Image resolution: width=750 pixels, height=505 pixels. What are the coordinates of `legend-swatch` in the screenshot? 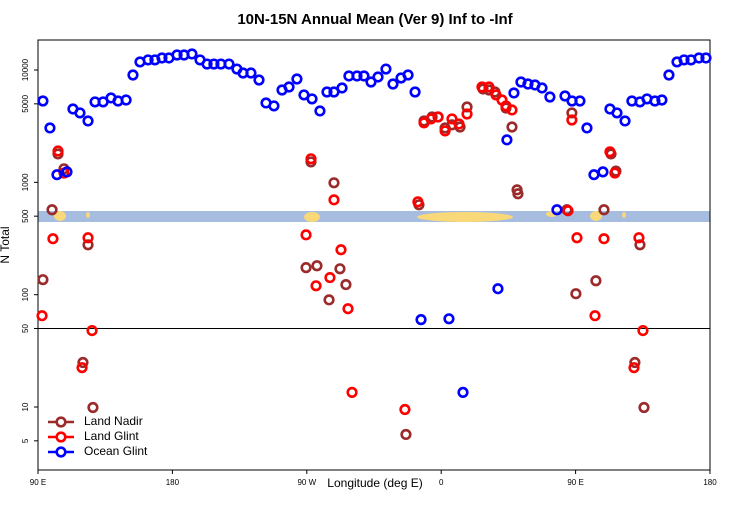 It's located at (61, 422).